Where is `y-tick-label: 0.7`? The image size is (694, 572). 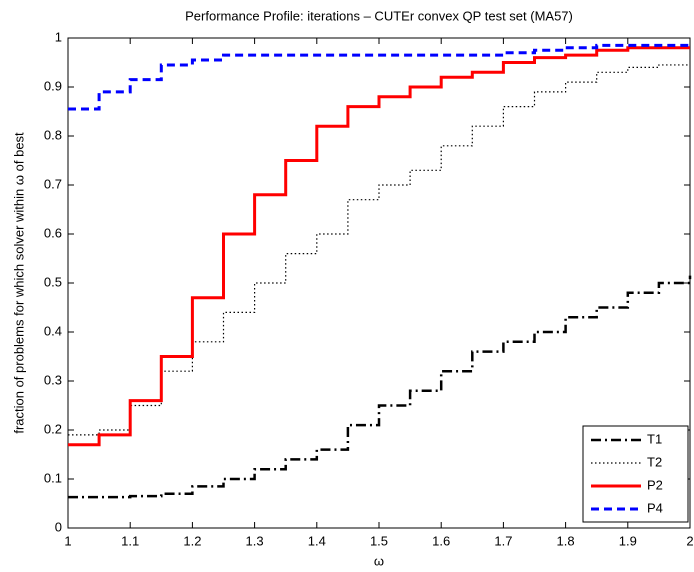 y-tick-label: 0.7 is located at coordinates (53, 183).